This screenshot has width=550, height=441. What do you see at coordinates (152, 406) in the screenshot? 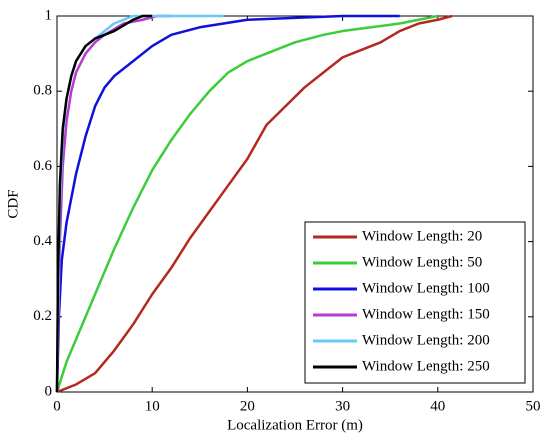
I see `x-tick-label: 10` at bounding box center [152, 406].